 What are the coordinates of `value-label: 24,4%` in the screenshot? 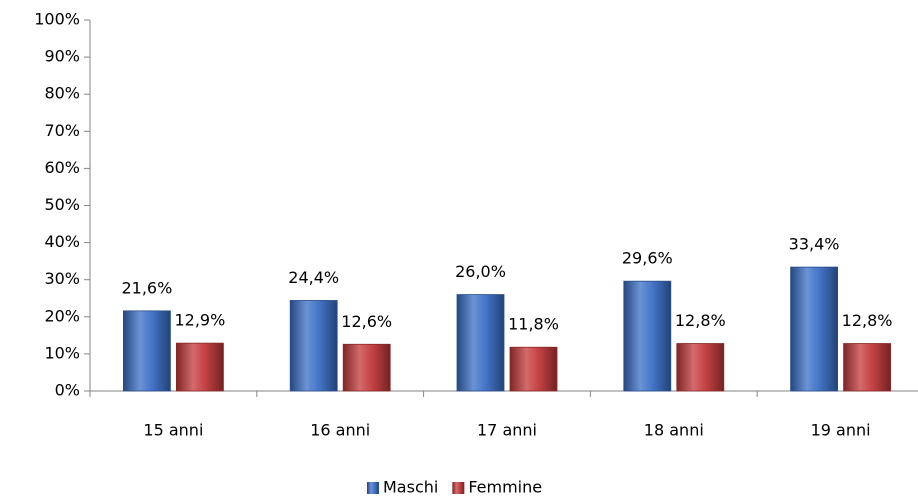 It's located at (313, 277).